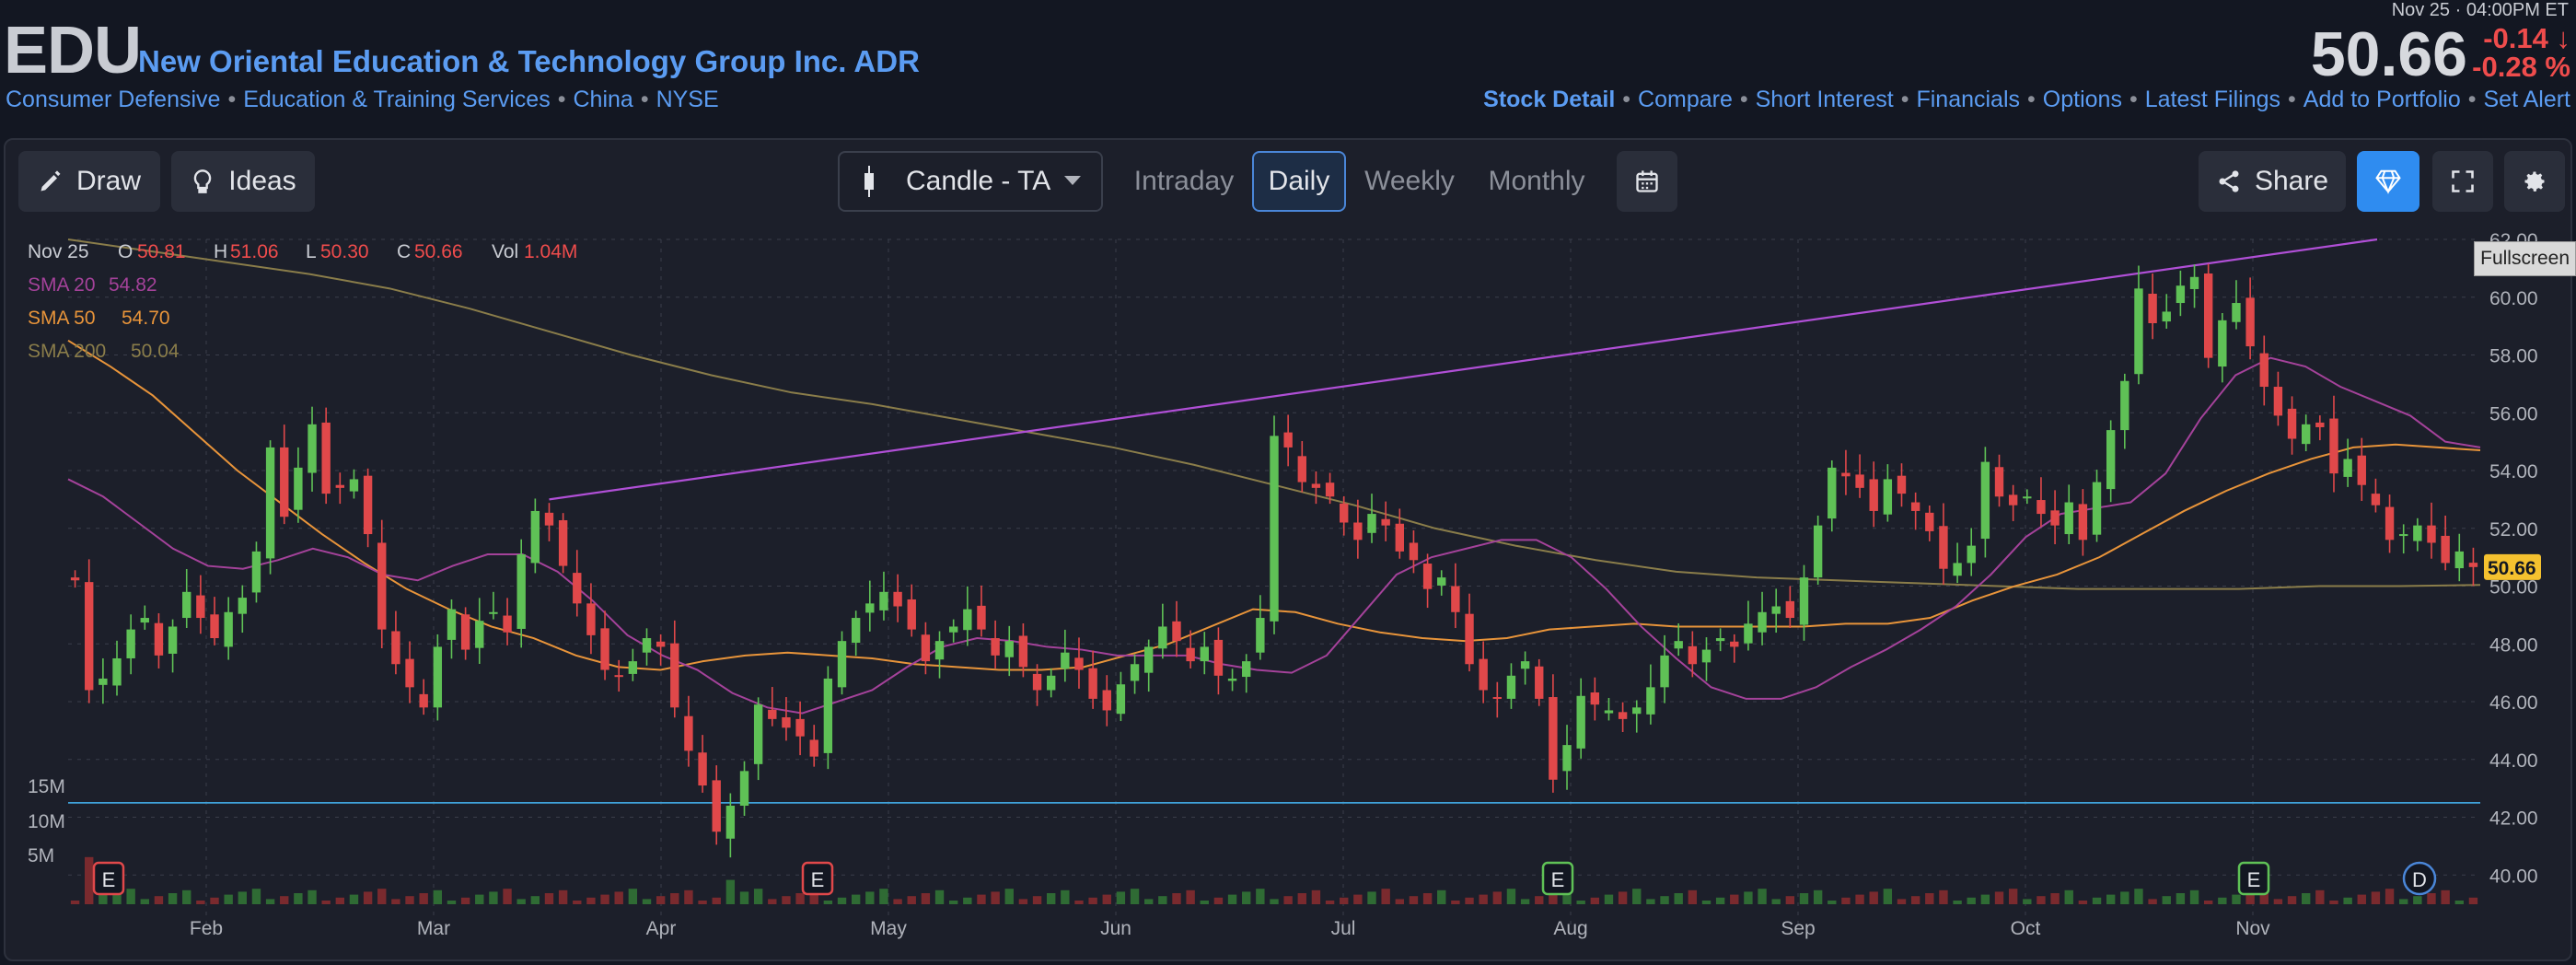 This screenshot has height=965, width=2576. Describe the element at coordinates (2388, 181) in the screenshot. I see `premium-button` at that location.